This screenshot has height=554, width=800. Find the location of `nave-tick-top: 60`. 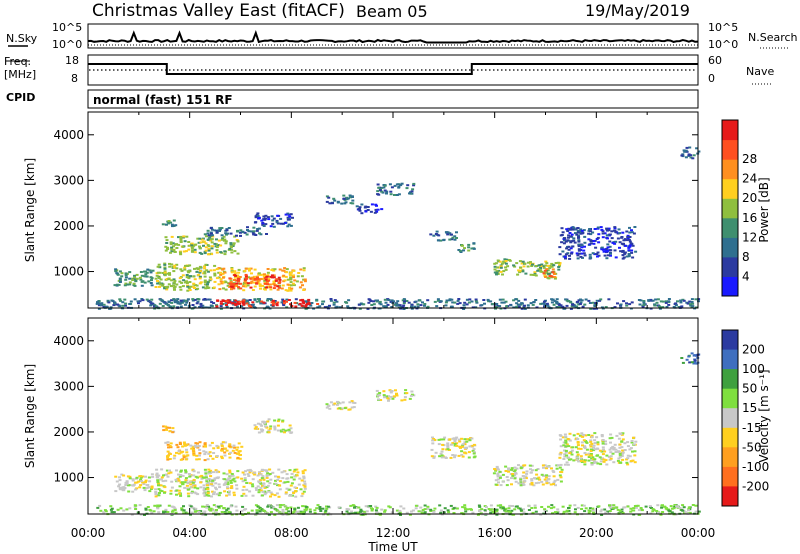

nave-tick-top: 60 is located at coordinates (715, 60).